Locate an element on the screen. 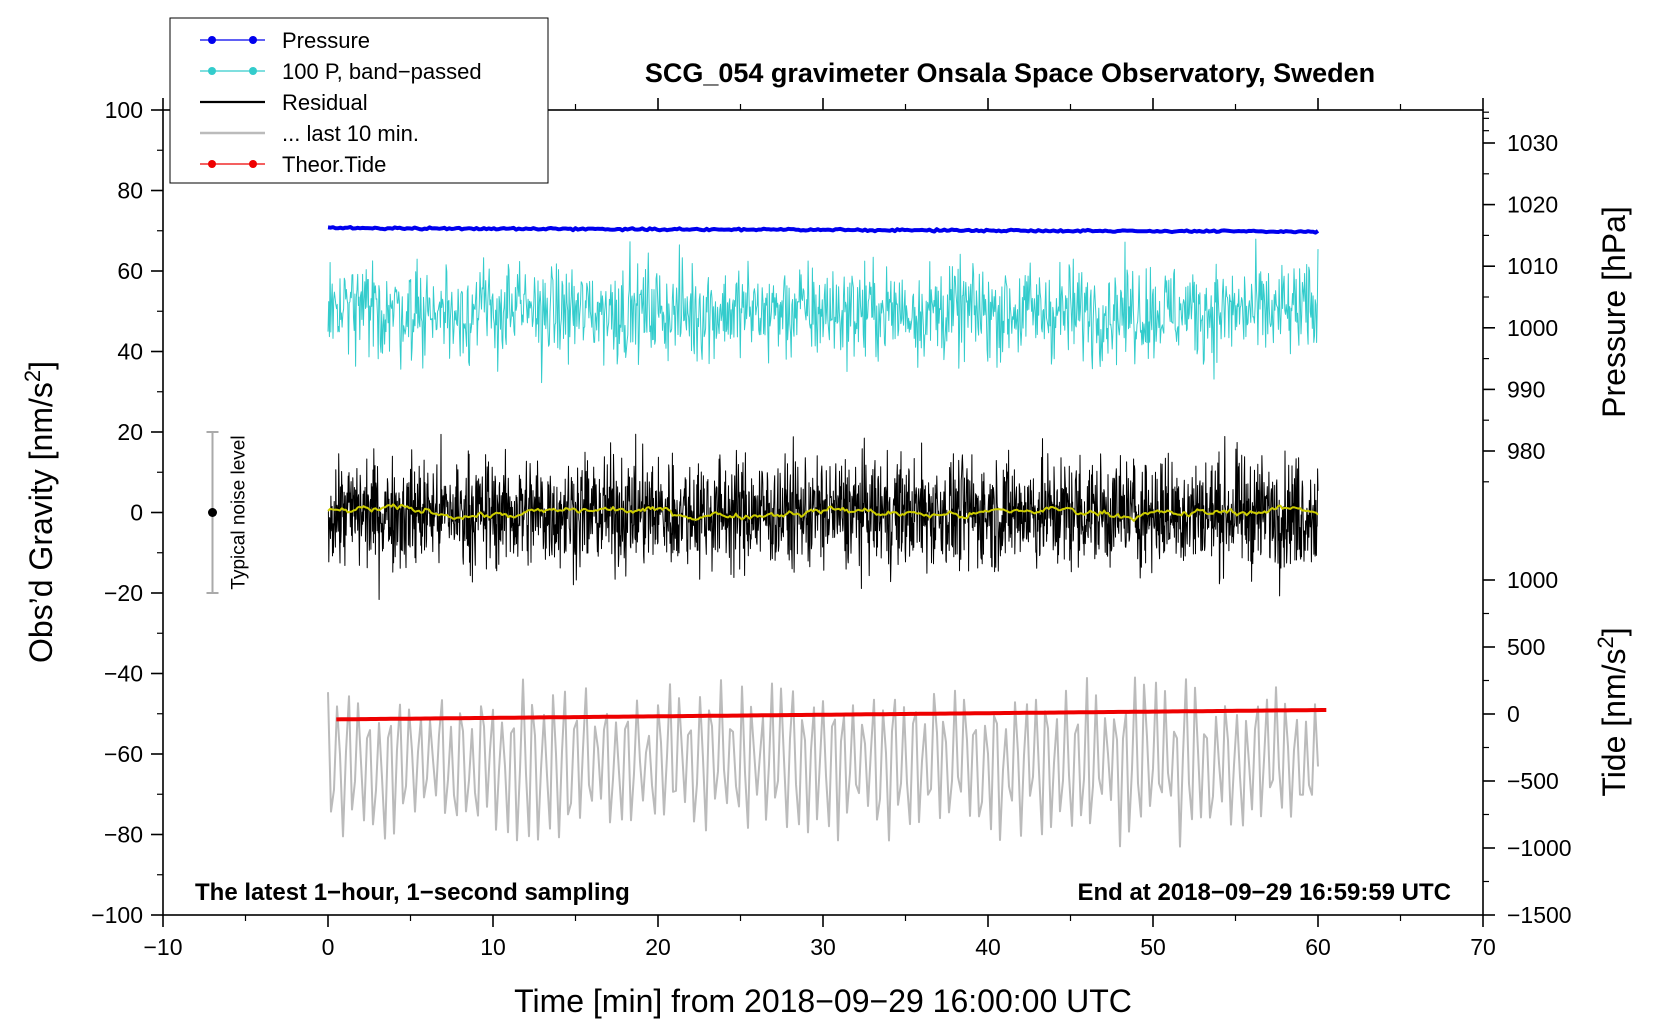 The width and height of the screenshot is (1660, 1020). tide-tick-label: −1000 is located at coordinates (1539, 848).